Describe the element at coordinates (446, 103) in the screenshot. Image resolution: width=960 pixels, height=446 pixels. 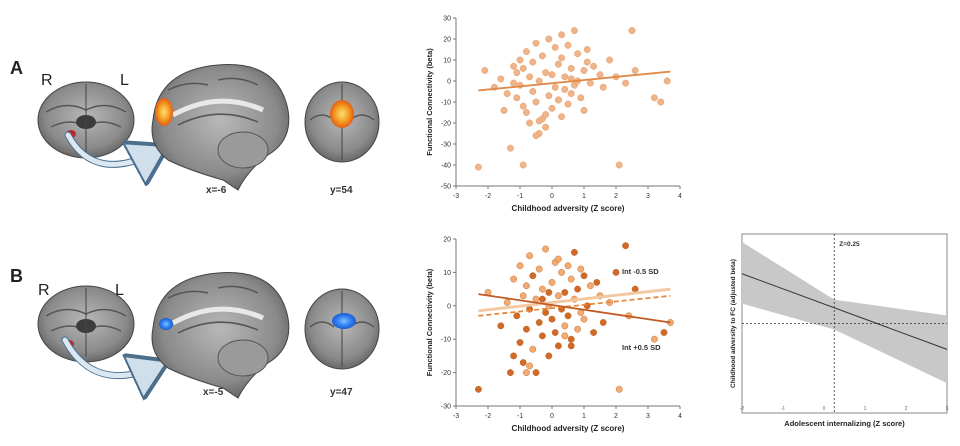
I see `y-tick-label: -10` at that location.